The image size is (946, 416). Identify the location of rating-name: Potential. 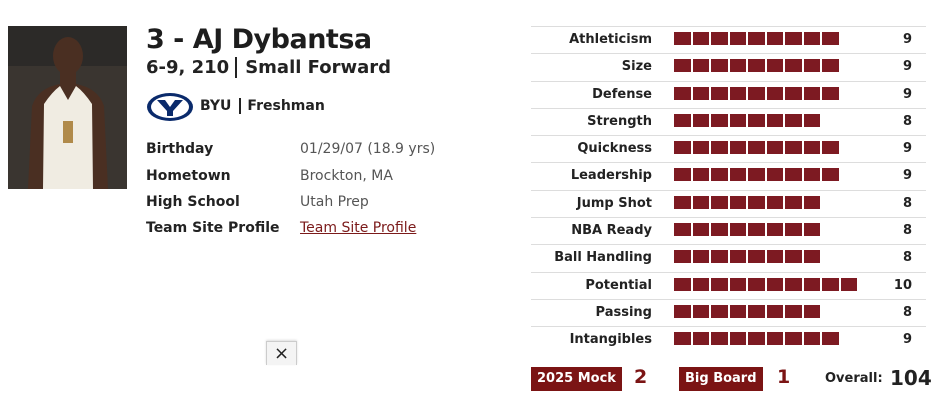
(618, 285).